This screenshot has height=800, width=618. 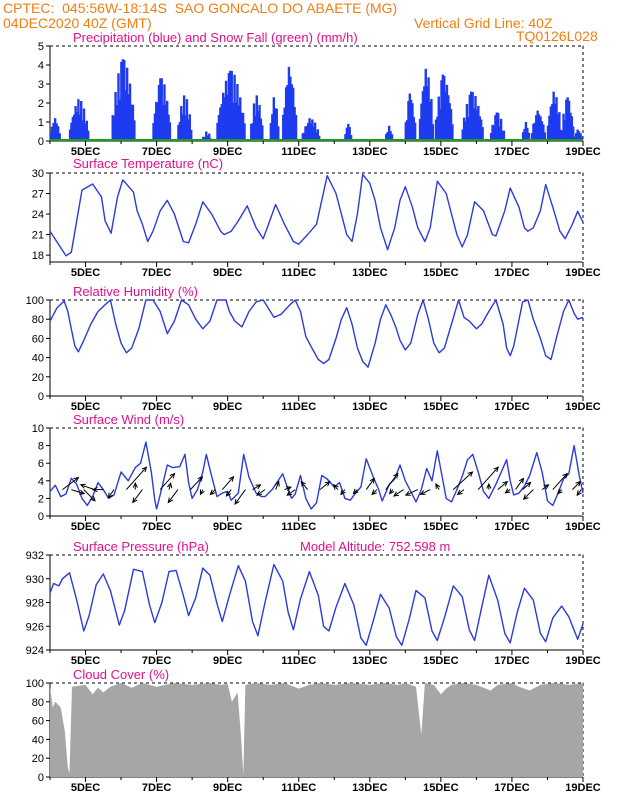 What do you see at coordinates (316, 475) in the screenshot?
I see `wind-series-line` at bounding box center [316, 475].